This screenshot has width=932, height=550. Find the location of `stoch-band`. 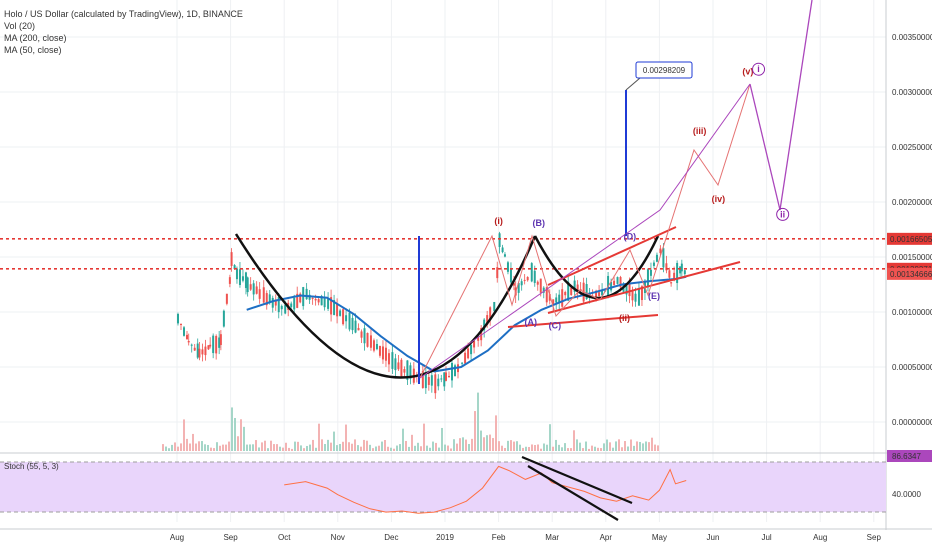

stoch-band is located at coordinates (443, 487).